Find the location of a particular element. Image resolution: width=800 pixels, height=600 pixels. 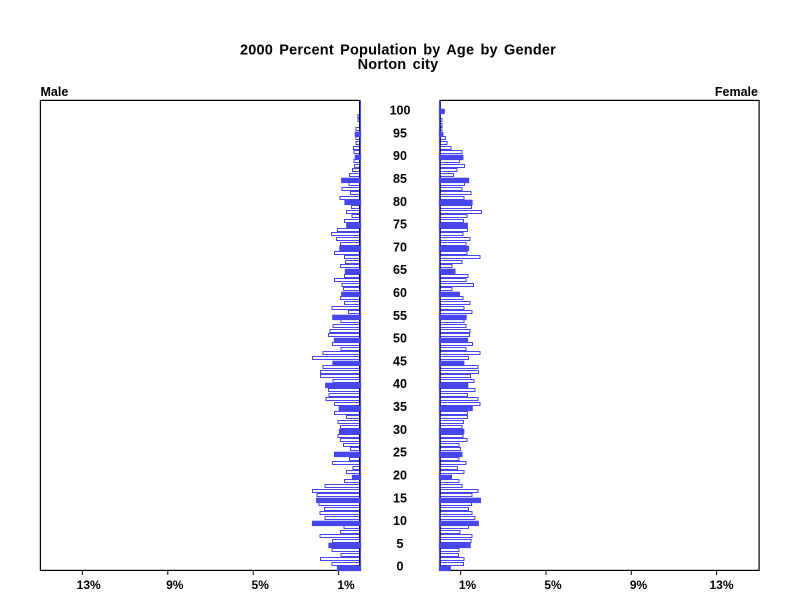

svg-text: 5 is located at coordinates (400, 544).